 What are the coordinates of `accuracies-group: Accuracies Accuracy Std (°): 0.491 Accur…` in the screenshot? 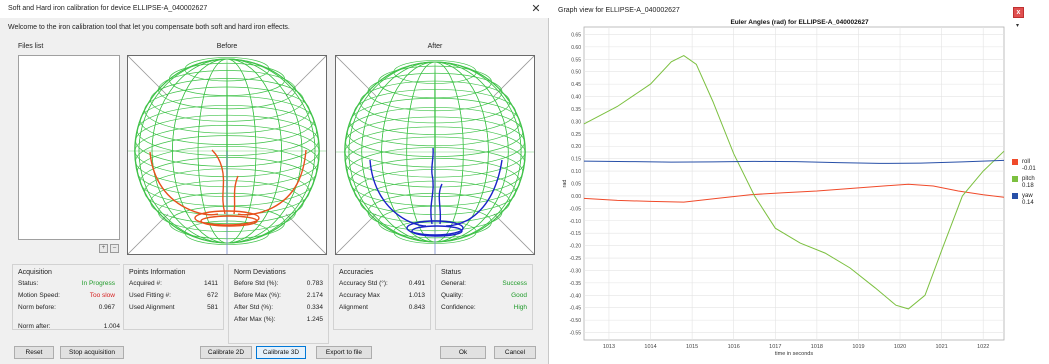 It's located at (382, 297).